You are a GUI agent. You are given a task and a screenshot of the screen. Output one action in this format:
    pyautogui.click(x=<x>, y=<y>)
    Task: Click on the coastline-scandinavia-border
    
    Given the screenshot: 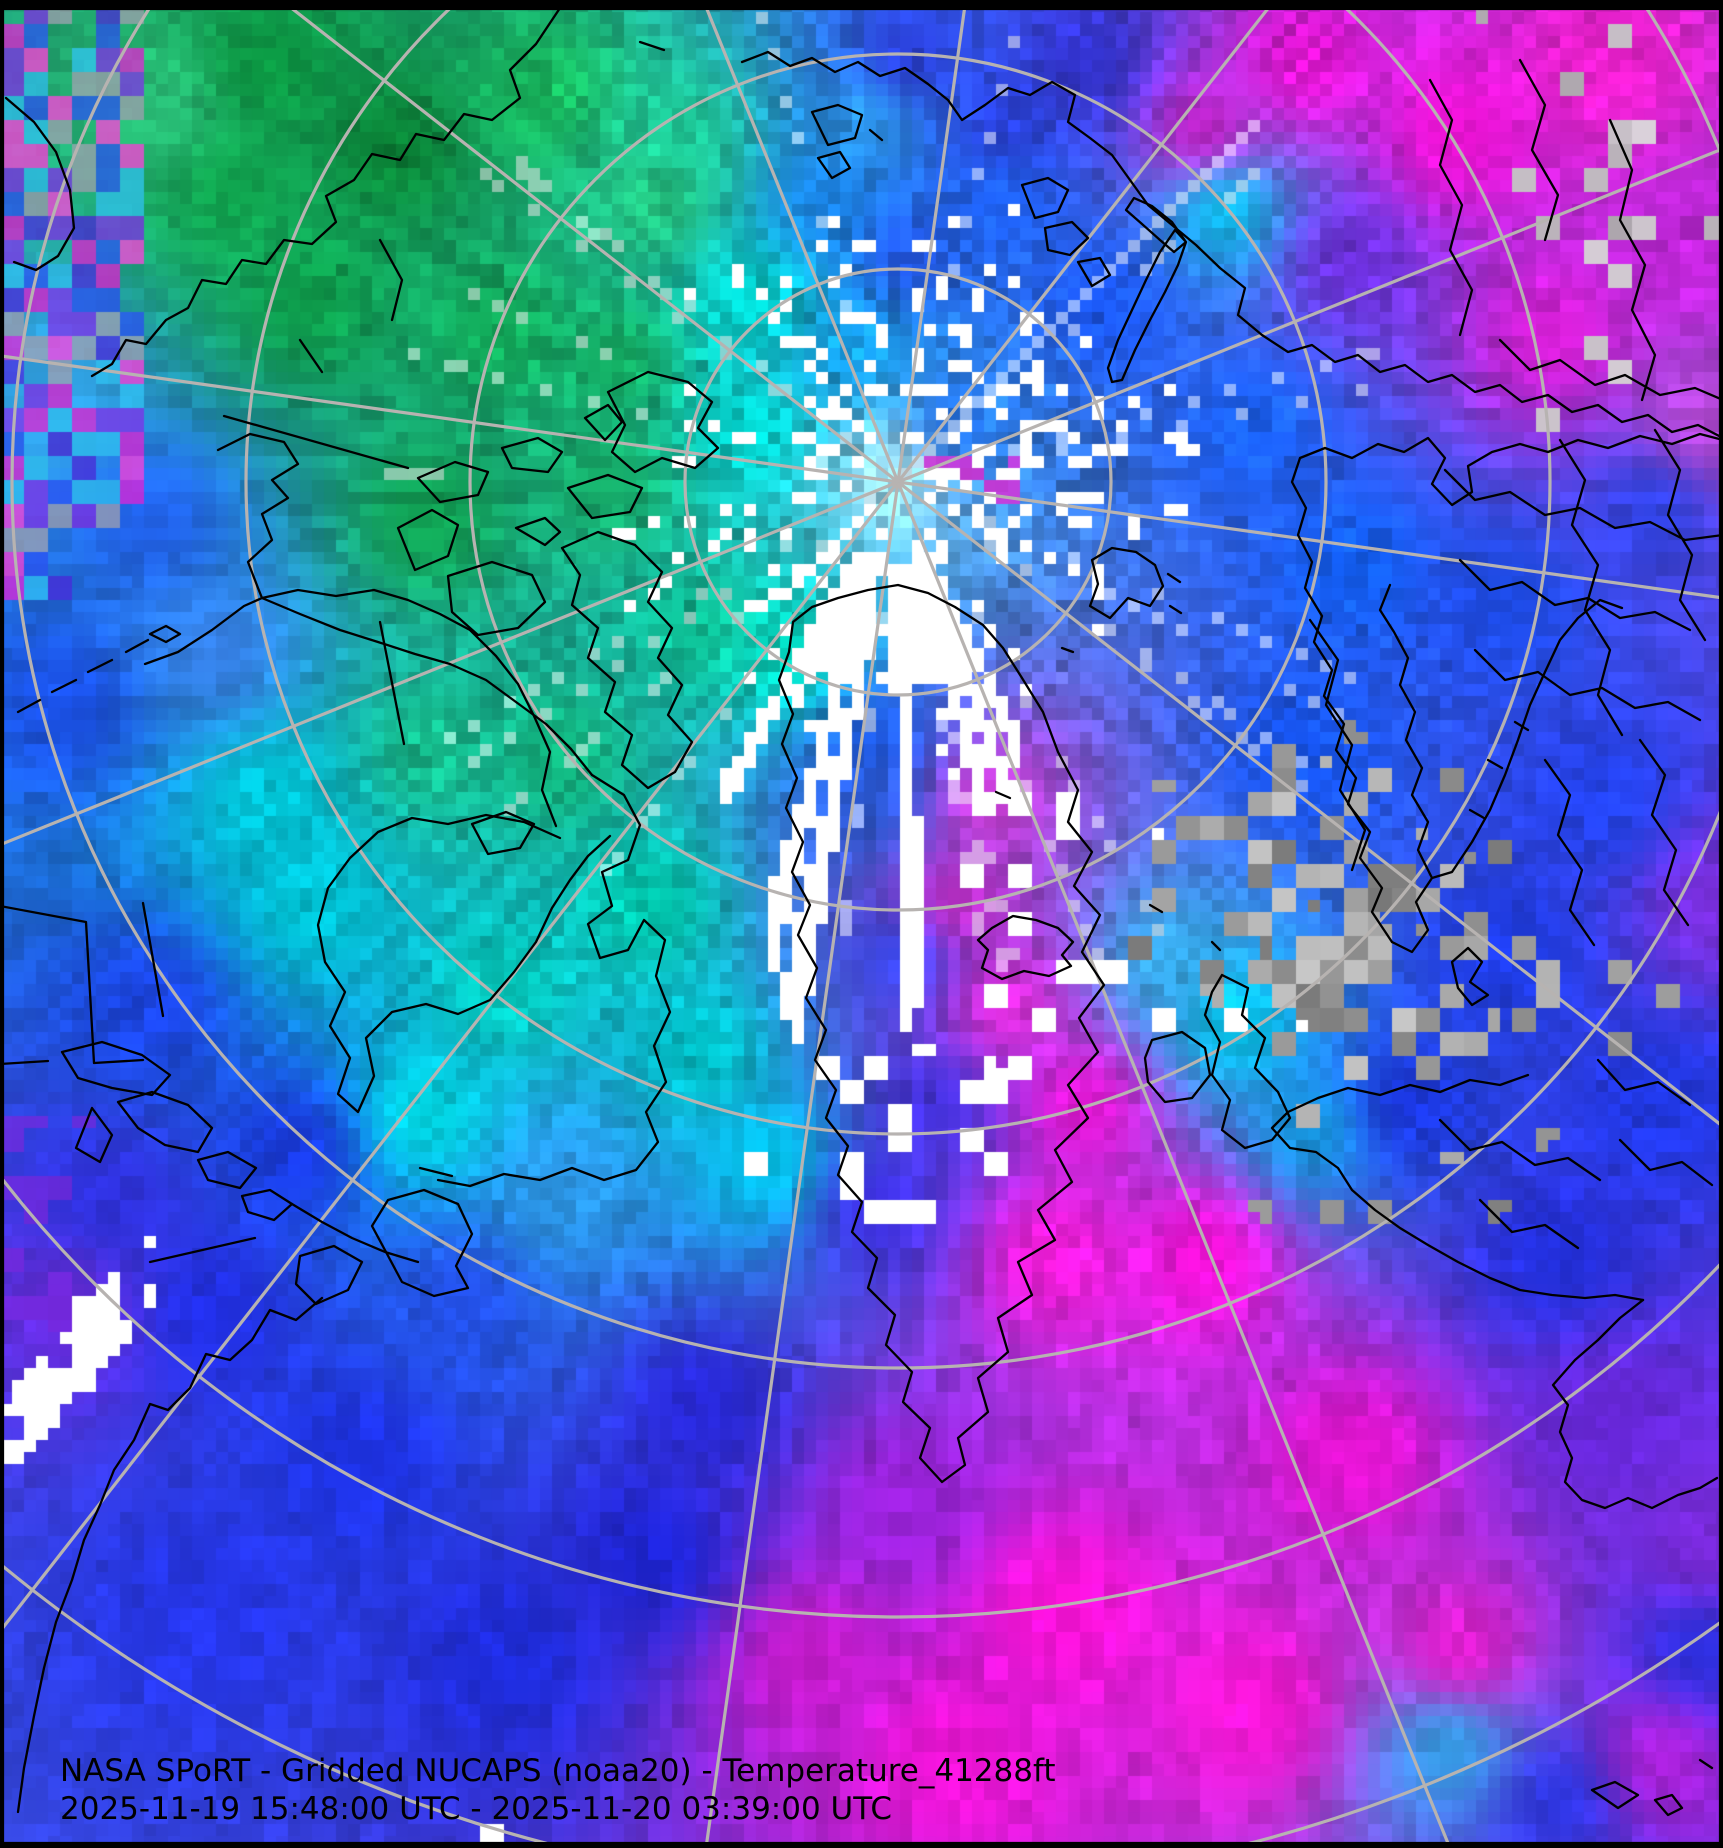 What is the action you would take?
    pyautogui.click(x=1337, y=745)
    